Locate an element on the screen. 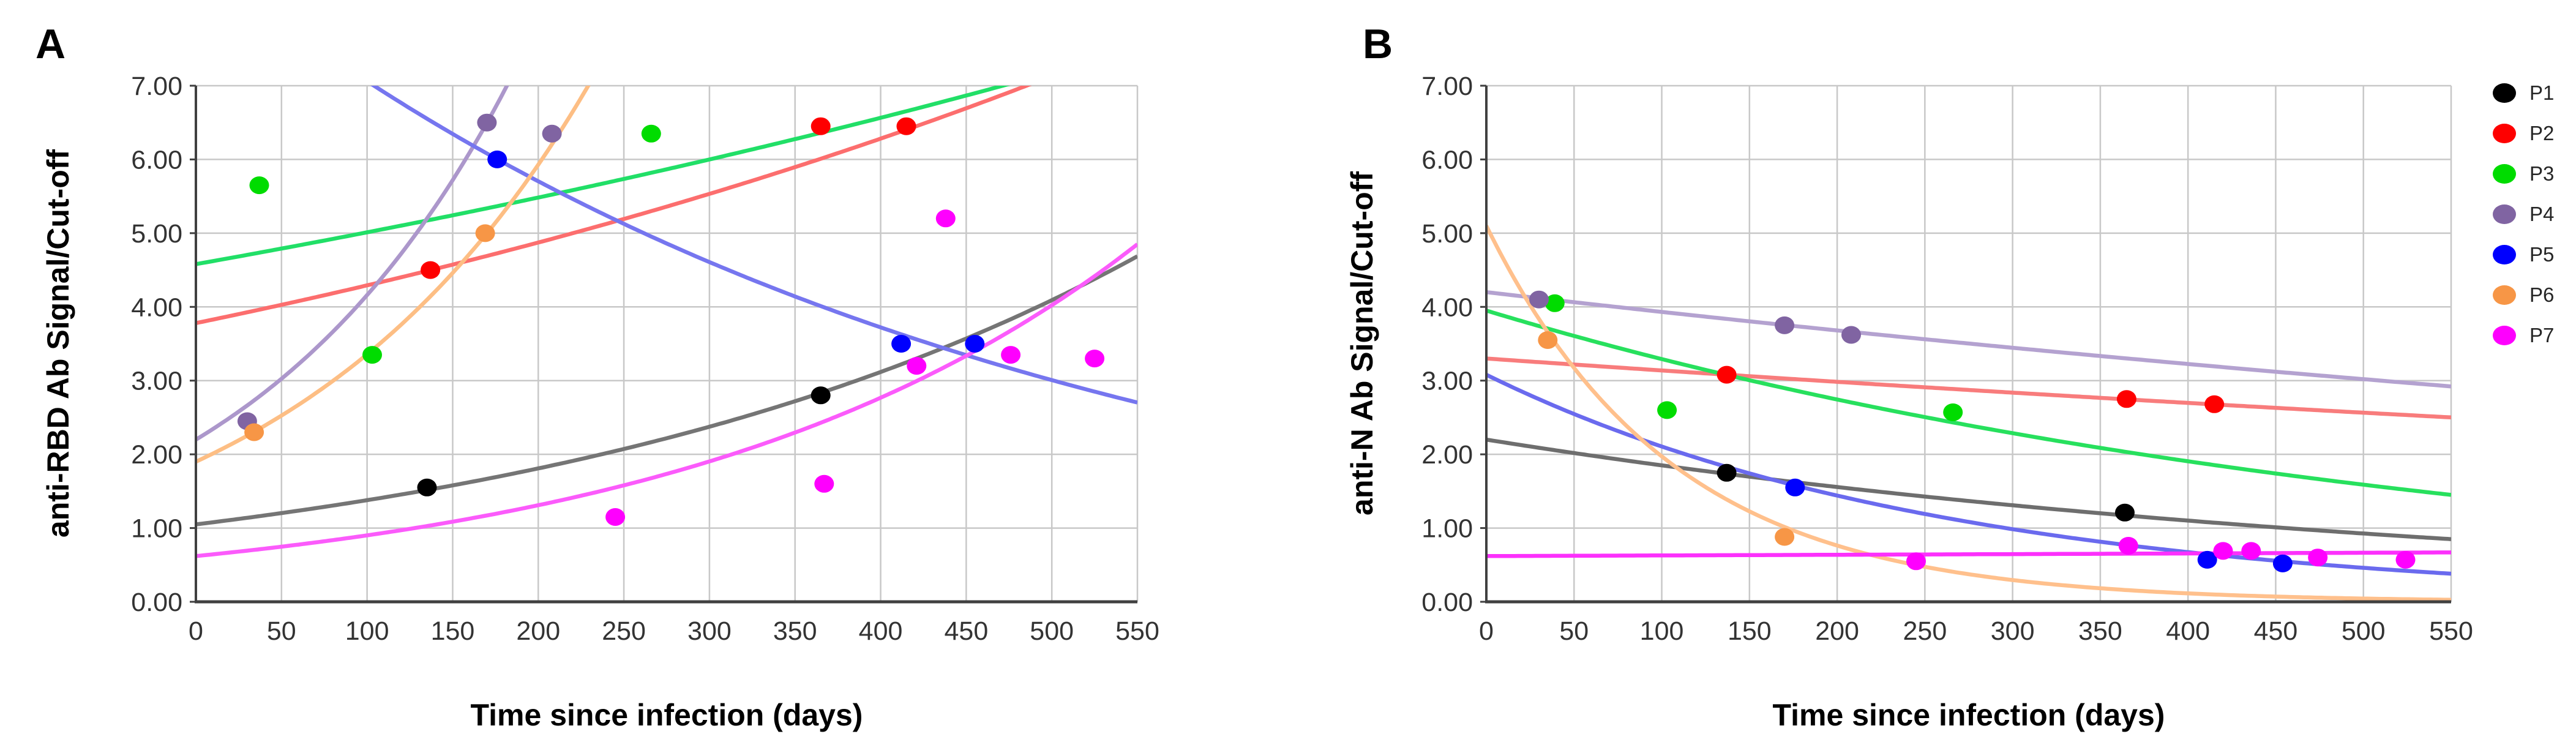 The image size is (2576, 753). legend-label: P4 is located at coordinates (2542, 214).